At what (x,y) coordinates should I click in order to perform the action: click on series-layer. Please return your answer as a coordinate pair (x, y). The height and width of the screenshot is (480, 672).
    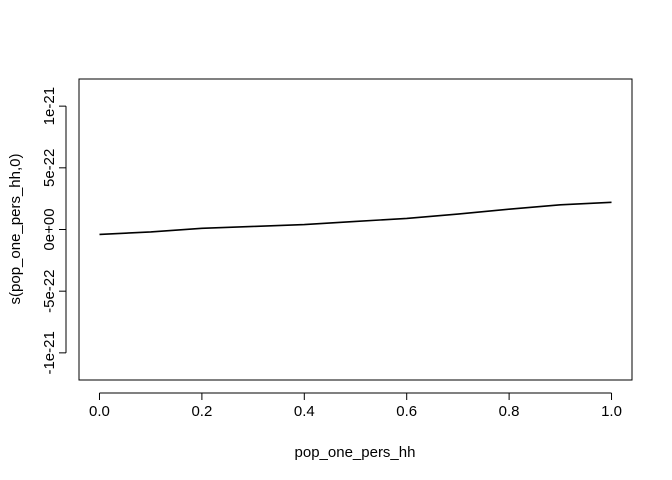
    Looking at the image, I should click on (355, 218).